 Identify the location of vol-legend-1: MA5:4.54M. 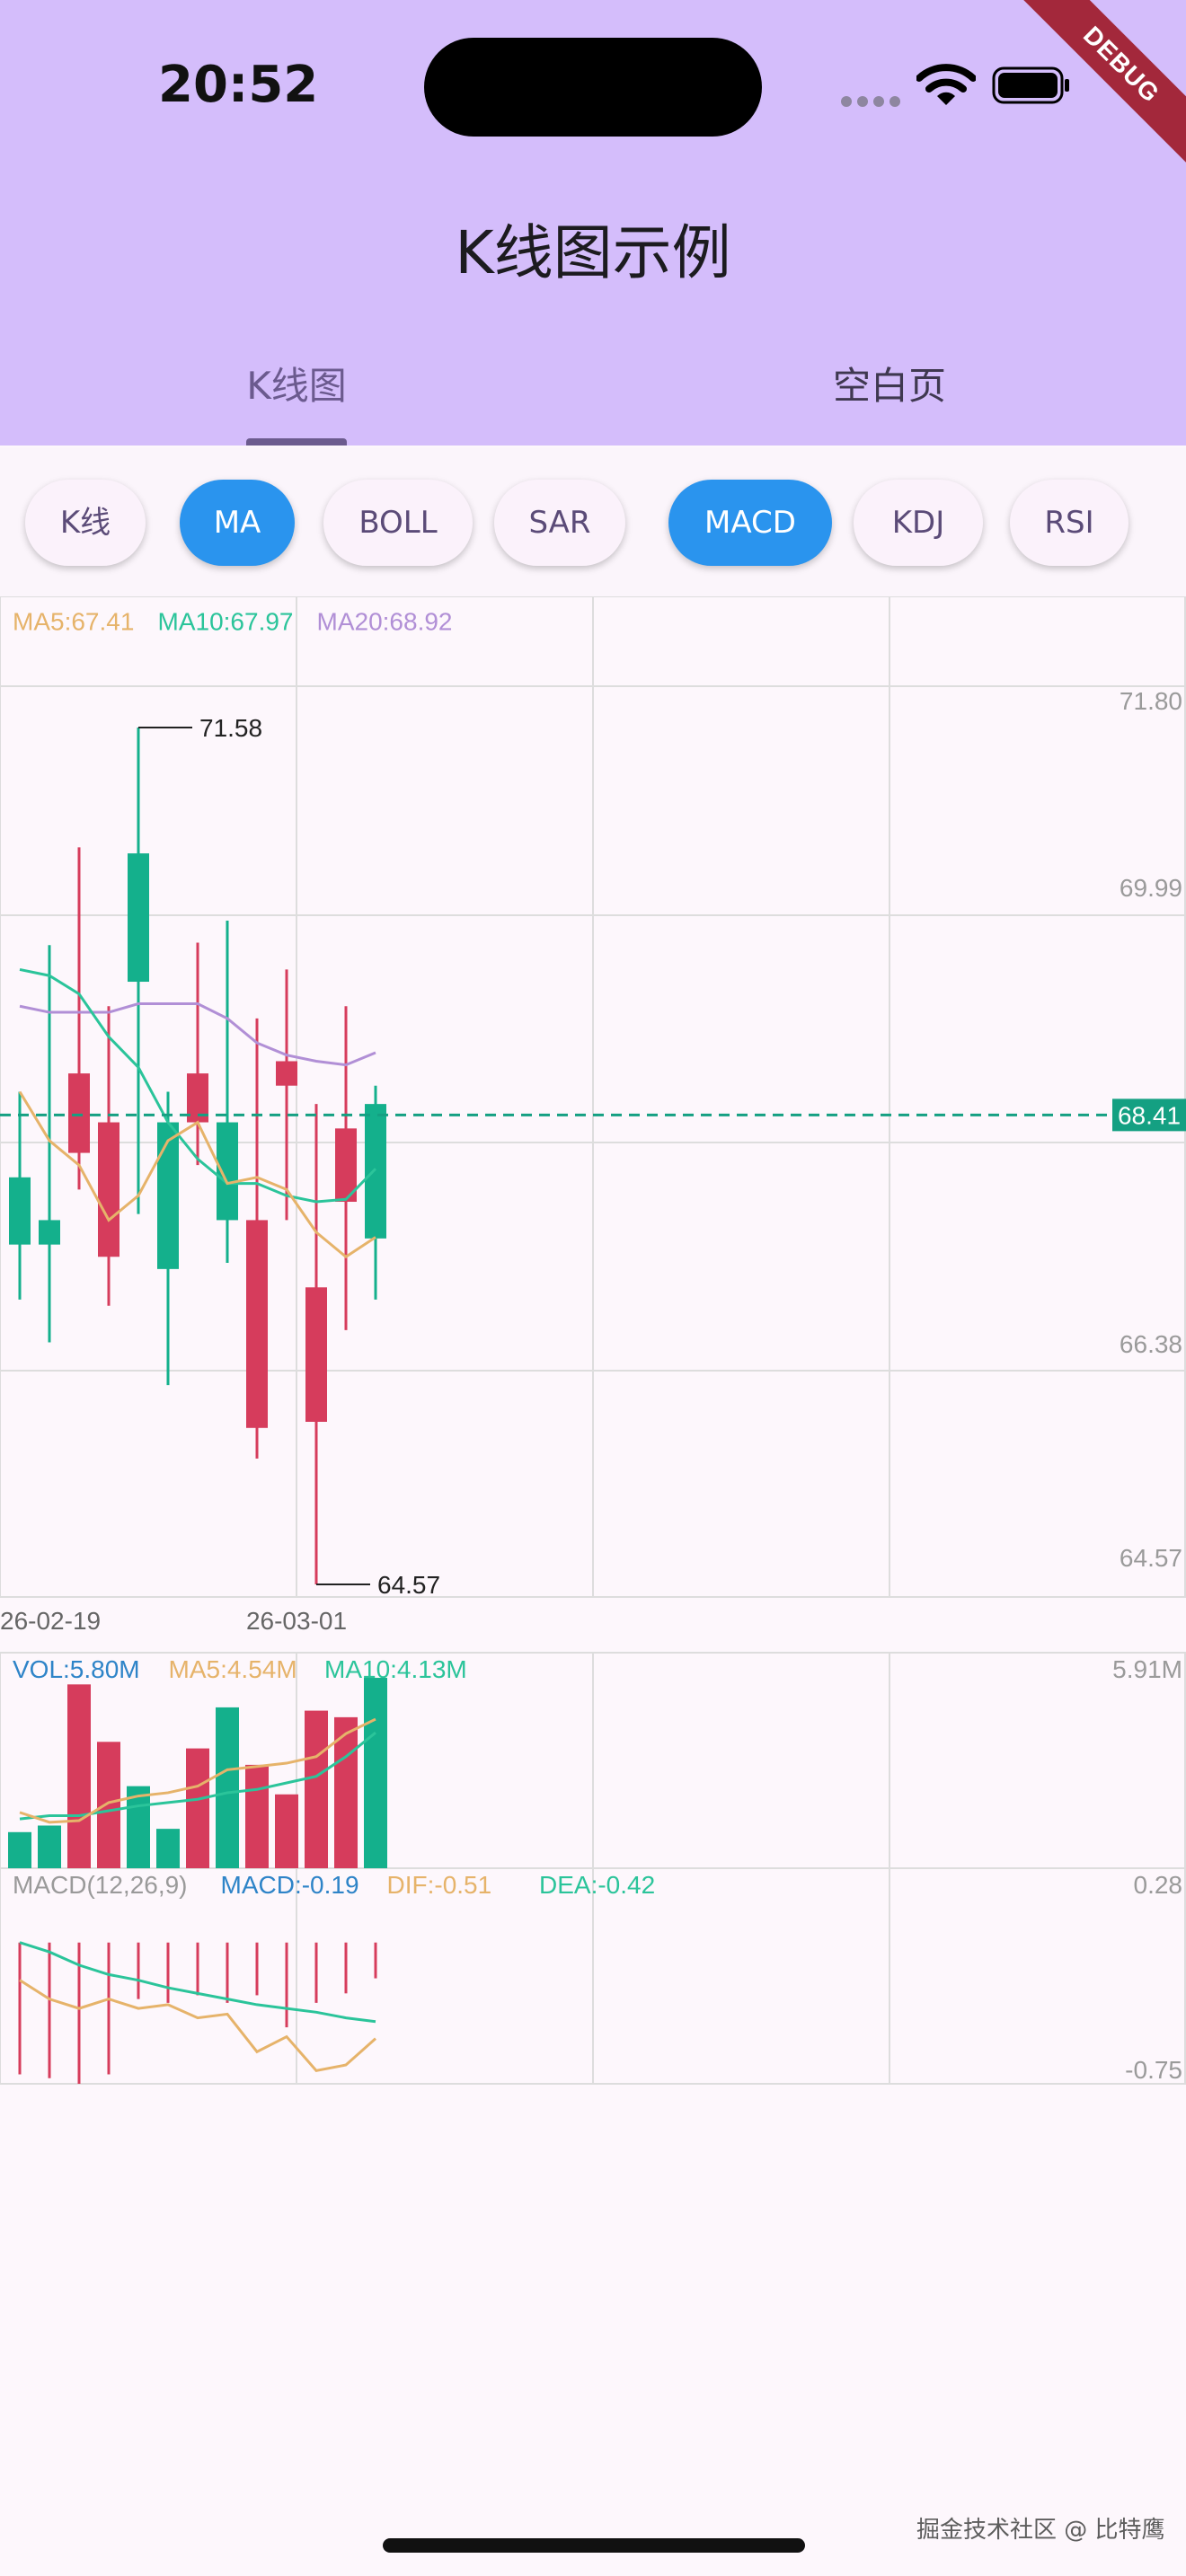
(233, 1669).